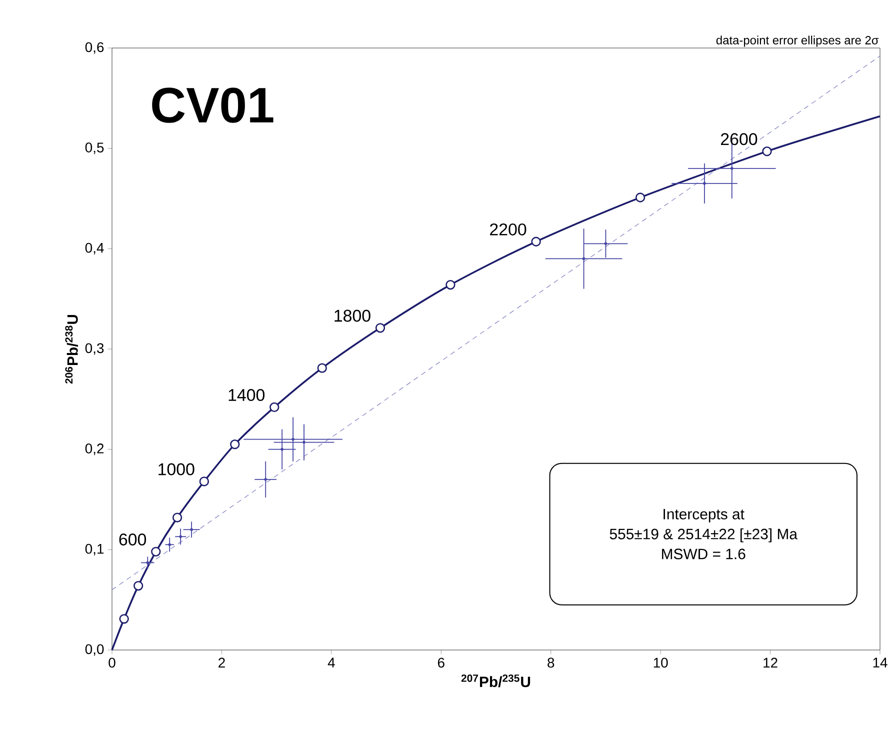  What do you see at coordinates (112, 663) in the screenshot?
I see `x-tick-label: 0` at bounding box center [112, 663].